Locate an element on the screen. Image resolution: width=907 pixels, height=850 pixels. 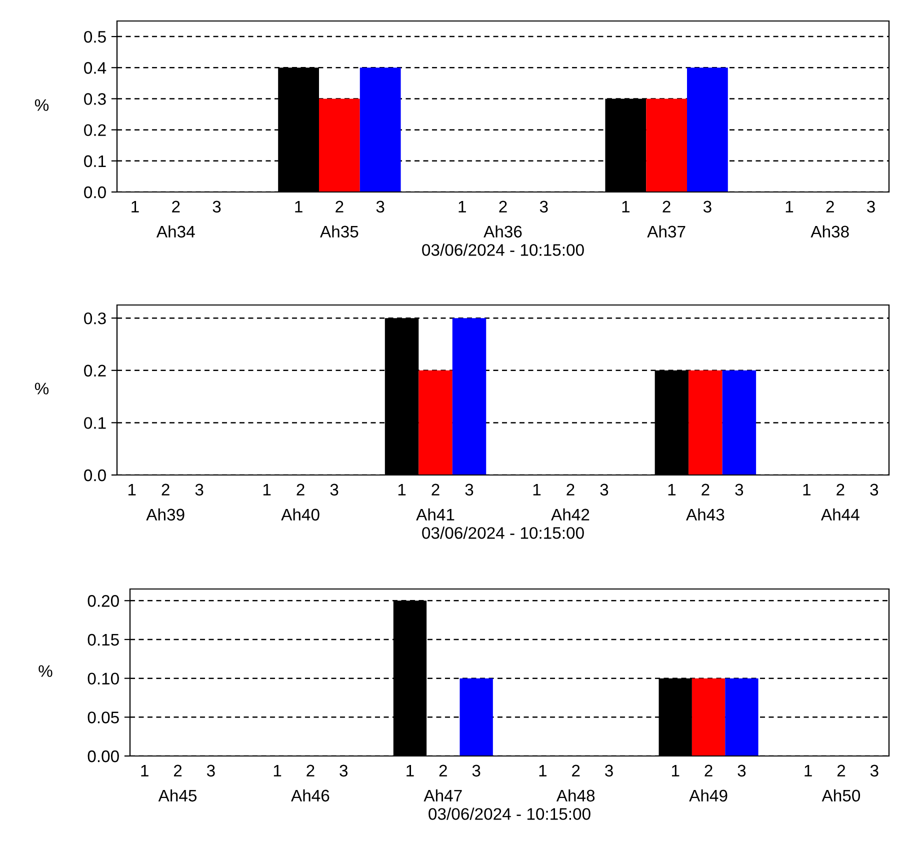
x-tick-label: Ah35 is located at coordinates (339, 231).